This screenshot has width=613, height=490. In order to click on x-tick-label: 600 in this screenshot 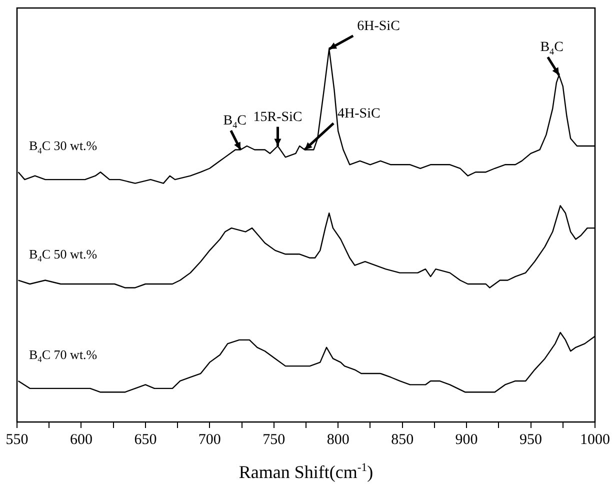, I will do `click(81, 440)`.